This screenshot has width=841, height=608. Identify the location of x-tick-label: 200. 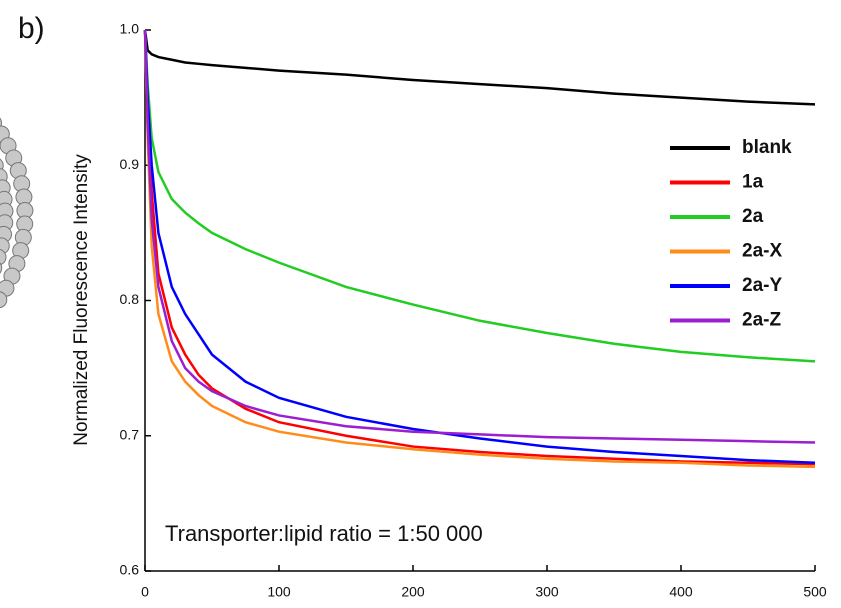
(413, 592).